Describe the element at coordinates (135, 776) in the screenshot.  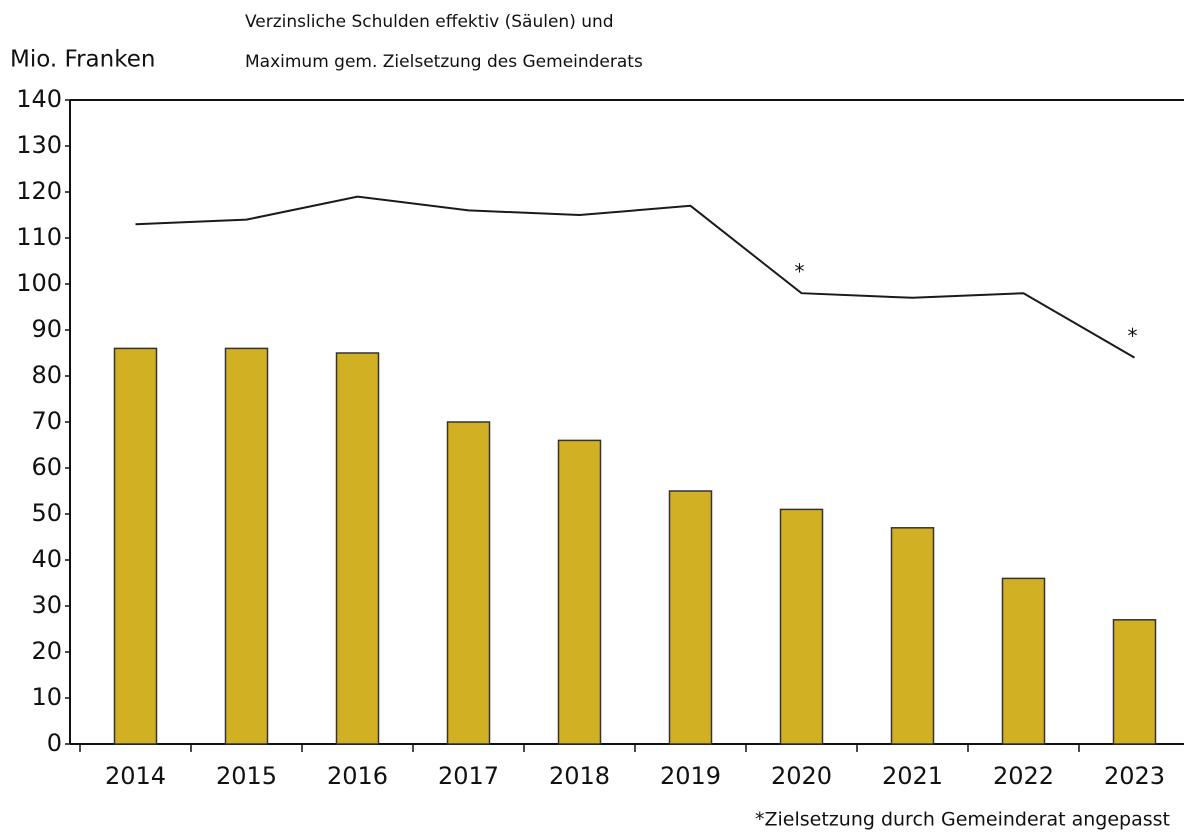
I see `x-tick-label: 2014` at that location.